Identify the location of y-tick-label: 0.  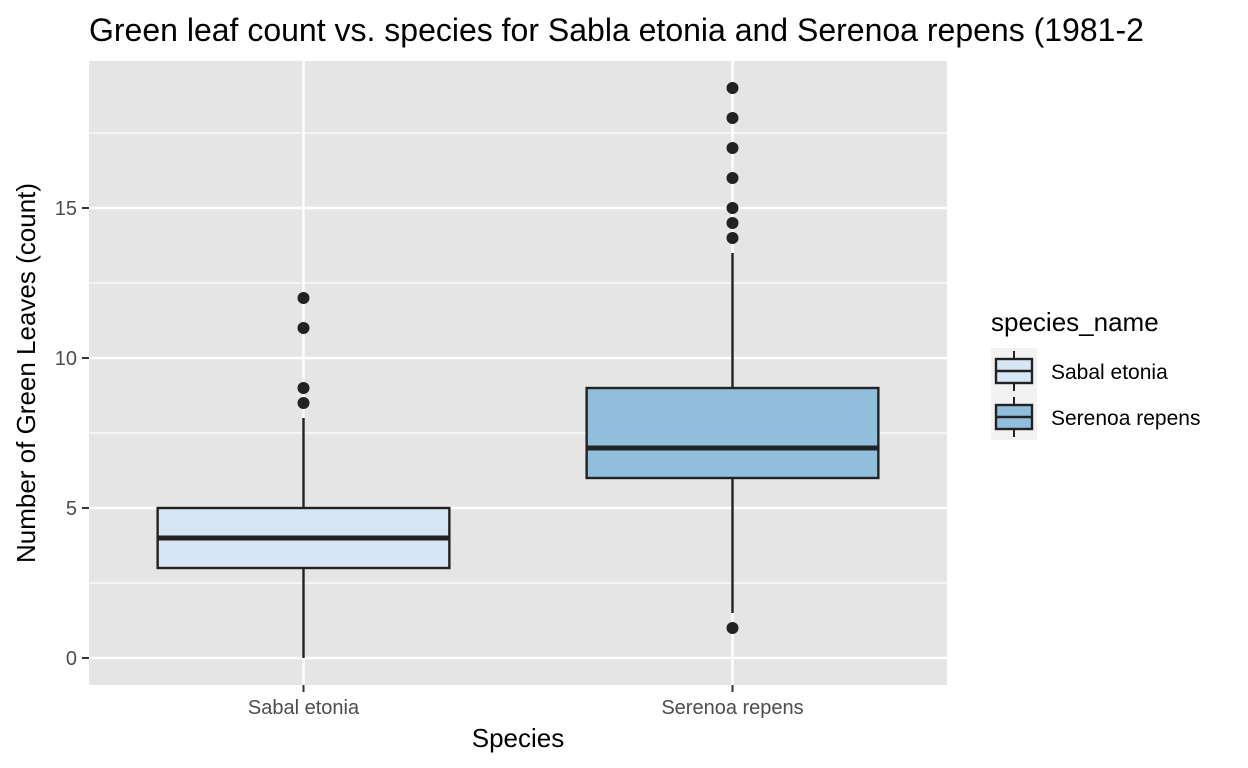
(71, 659).